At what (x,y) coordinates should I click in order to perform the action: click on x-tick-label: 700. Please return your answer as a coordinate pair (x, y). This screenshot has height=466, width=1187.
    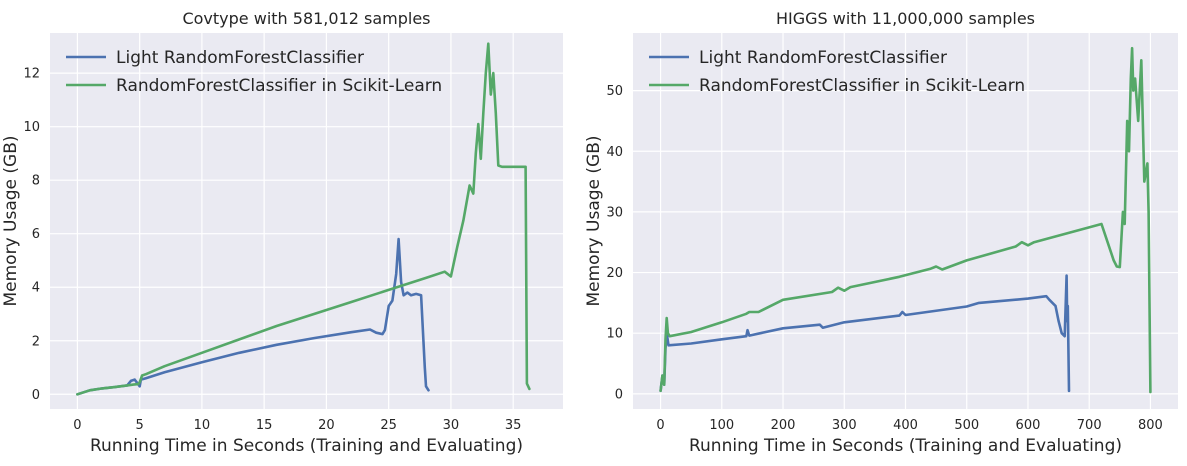
    Looking at the image, I should click on (1089, 425).